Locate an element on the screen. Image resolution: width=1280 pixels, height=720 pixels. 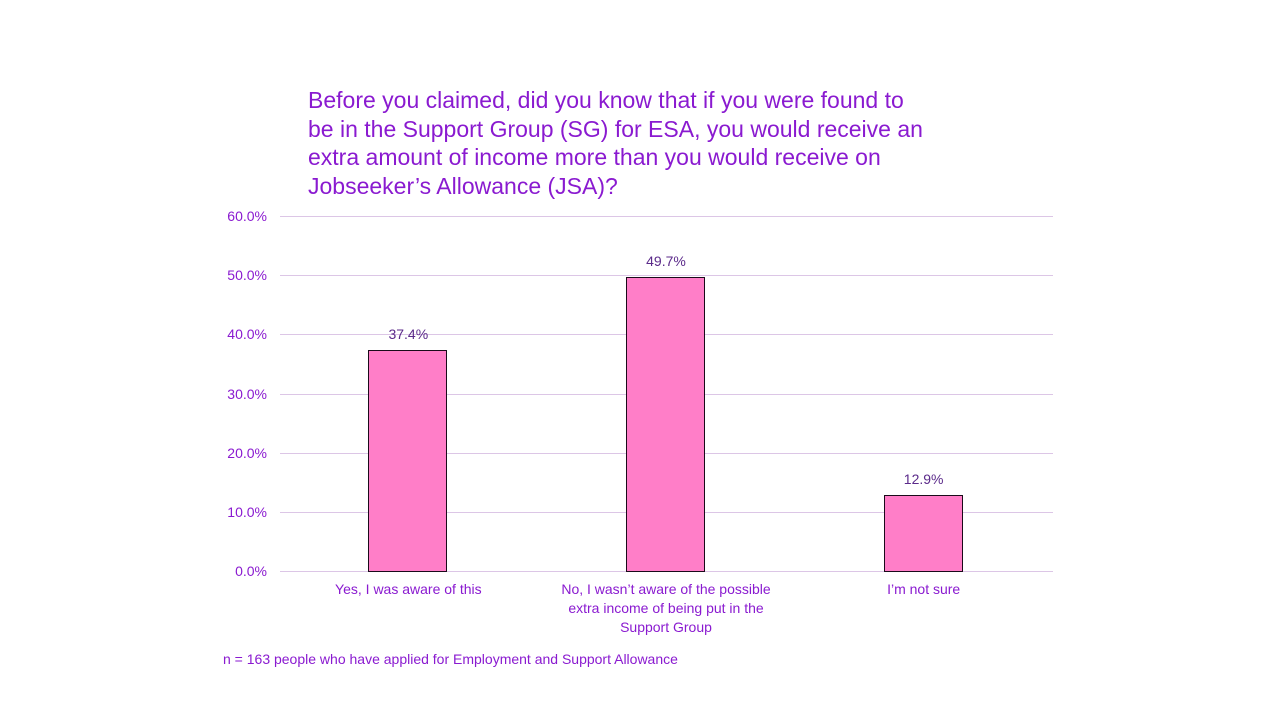
y-tick-label: 10.0% is located at coordinates (247, 511).